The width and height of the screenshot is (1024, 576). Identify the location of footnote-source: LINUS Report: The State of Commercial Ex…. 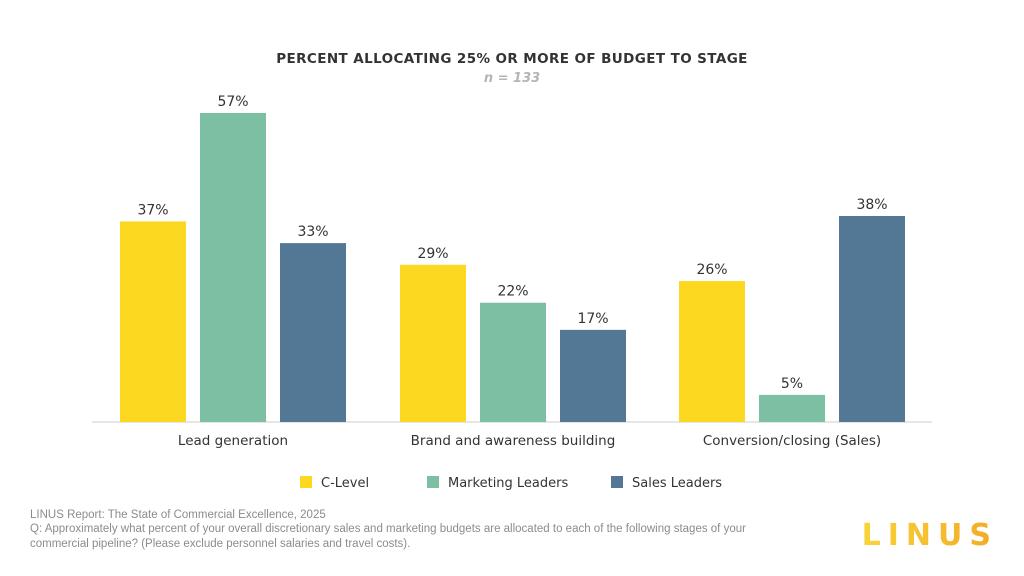
(178, 515).